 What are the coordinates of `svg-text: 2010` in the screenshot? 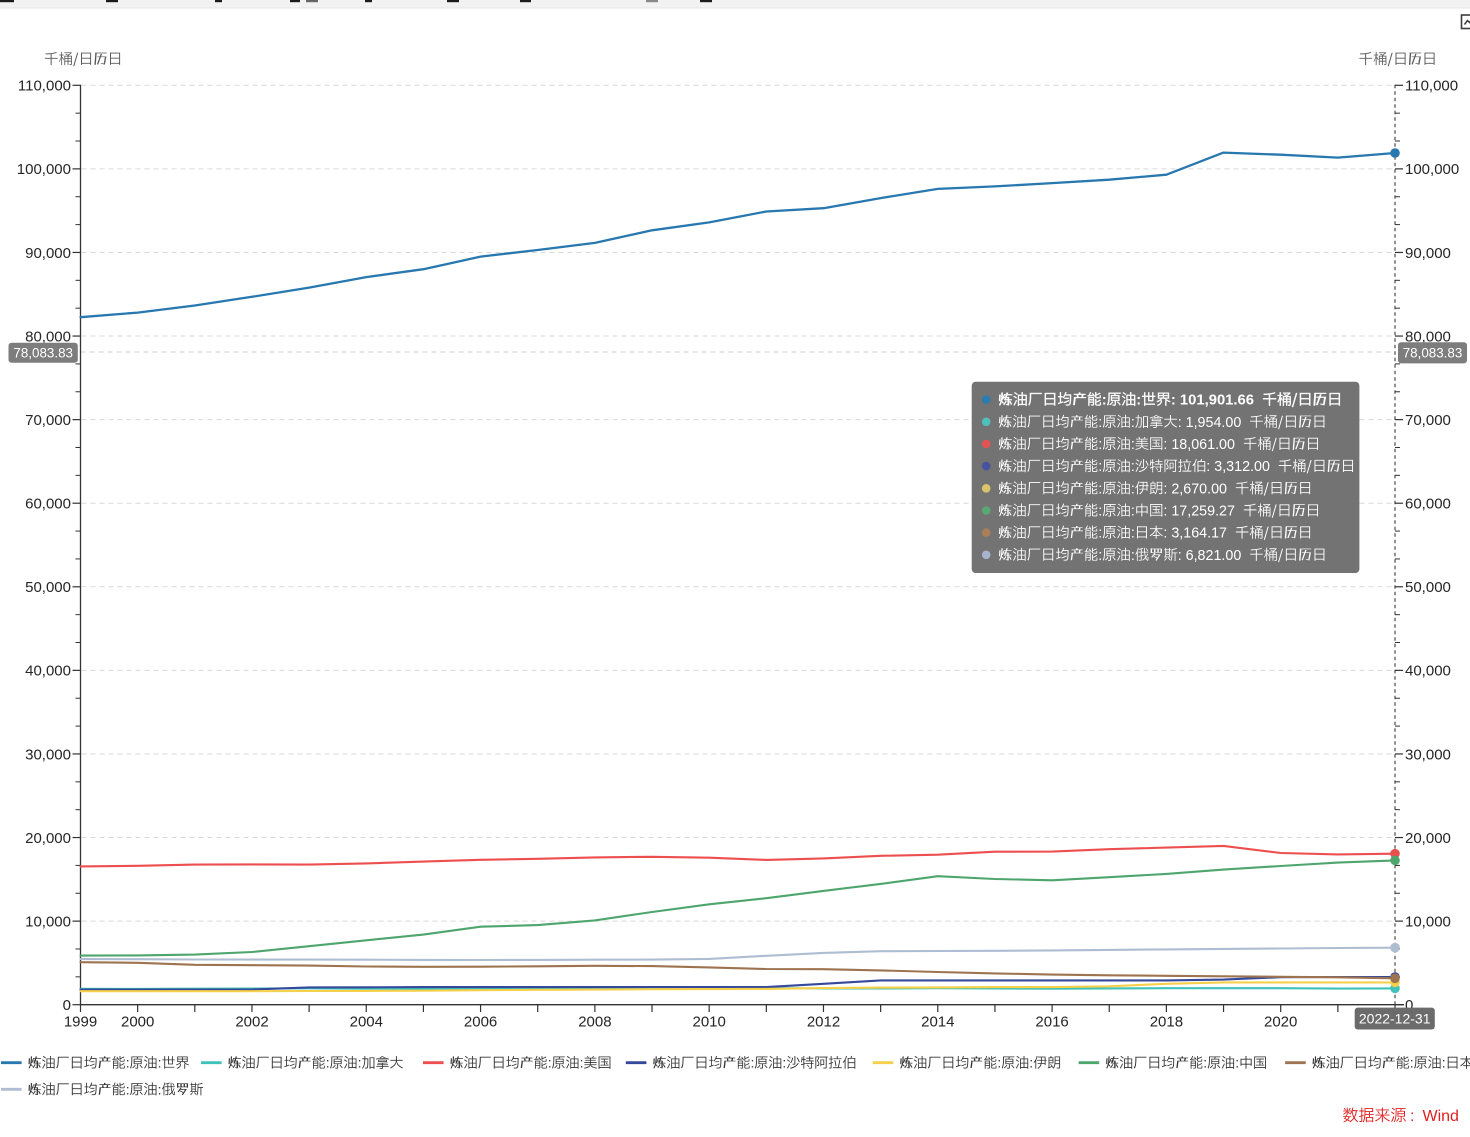 It's located at (709, 1022).